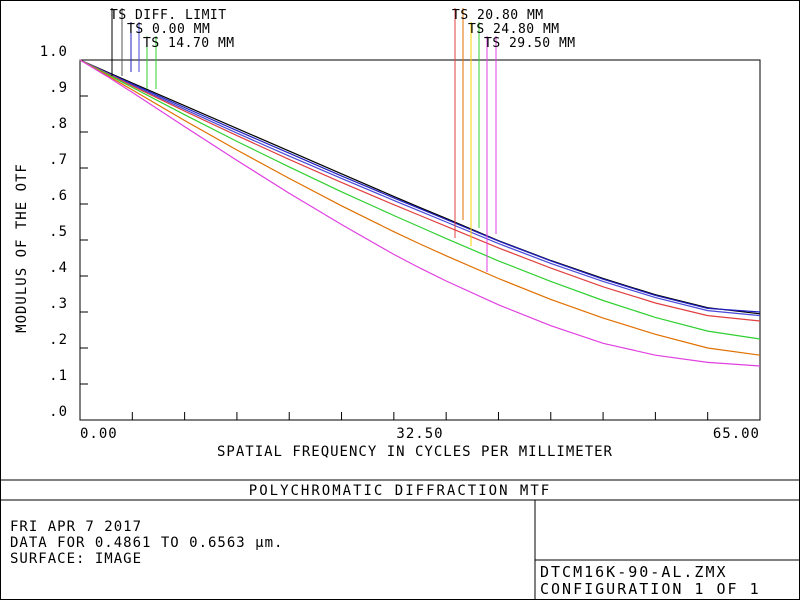 The height and width of the screenshot is (600, 800). I want to click on footer-date: FRI APR 7 2017, so click(76, 527).